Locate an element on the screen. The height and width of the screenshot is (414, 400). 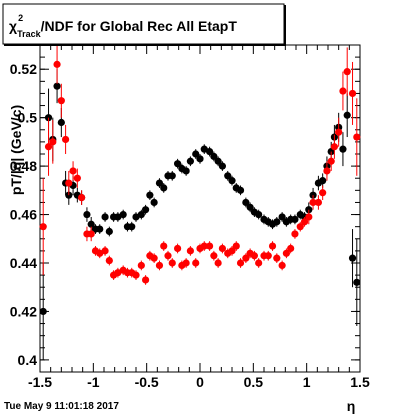
x-tick-label: -1.5 is located at coordinates (40, 382).